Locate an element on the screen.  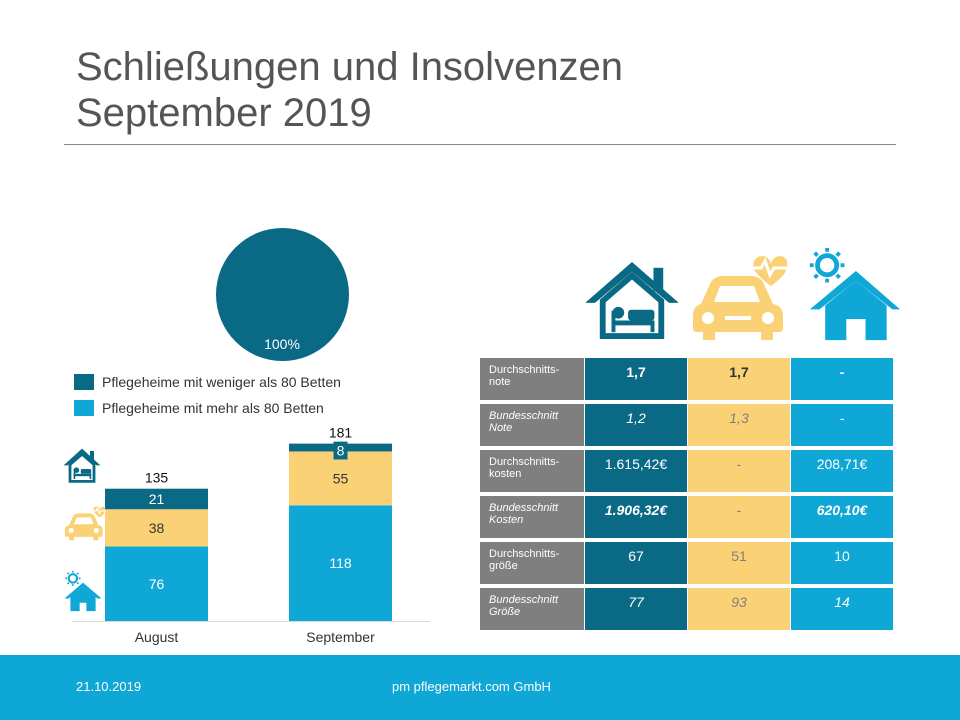
table-cell: 51 is located at coordinates (739, 563).